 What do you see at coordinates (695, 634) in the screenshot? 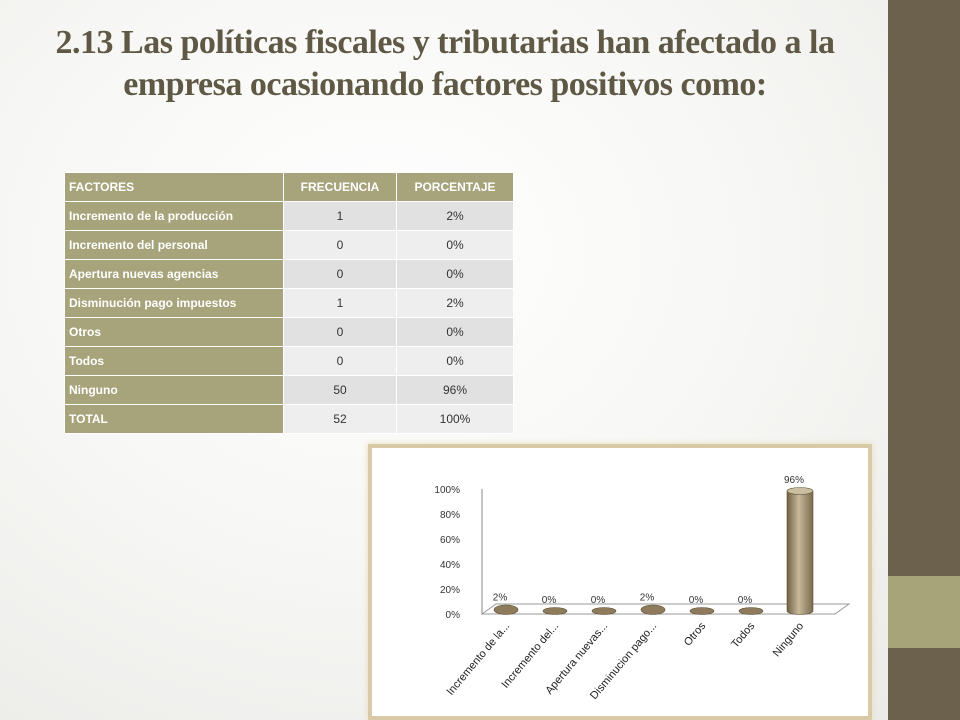
I see `category-label: Otros` at bounding box center [695, 634].